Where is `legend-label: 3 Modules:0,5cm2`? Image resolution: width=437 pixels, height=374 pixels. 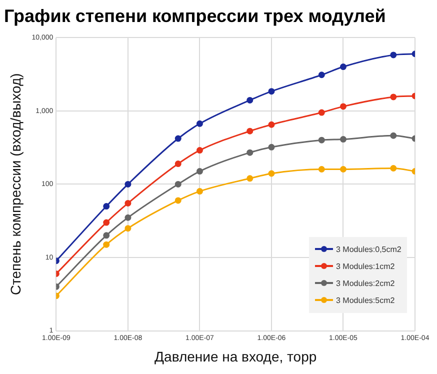
legend-label: 3 Modules:0,5cm2 is located at coordinates (369, 249).